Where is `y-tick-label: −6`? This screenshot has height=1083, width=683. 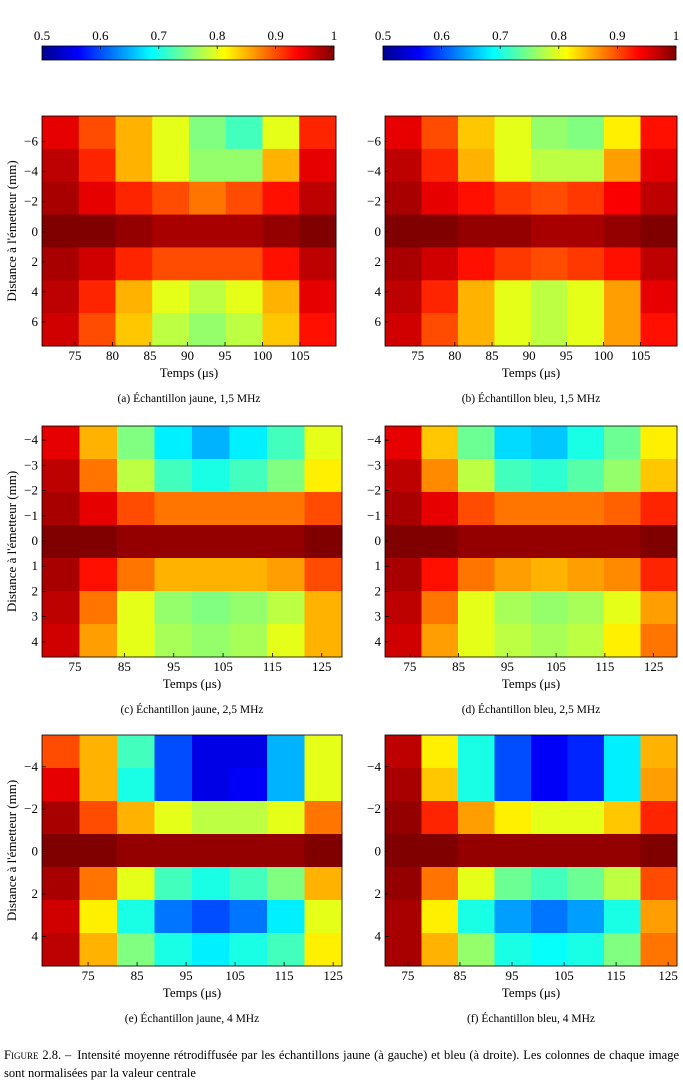
y-tick-label: −6 is located at coordinates (374, 141).